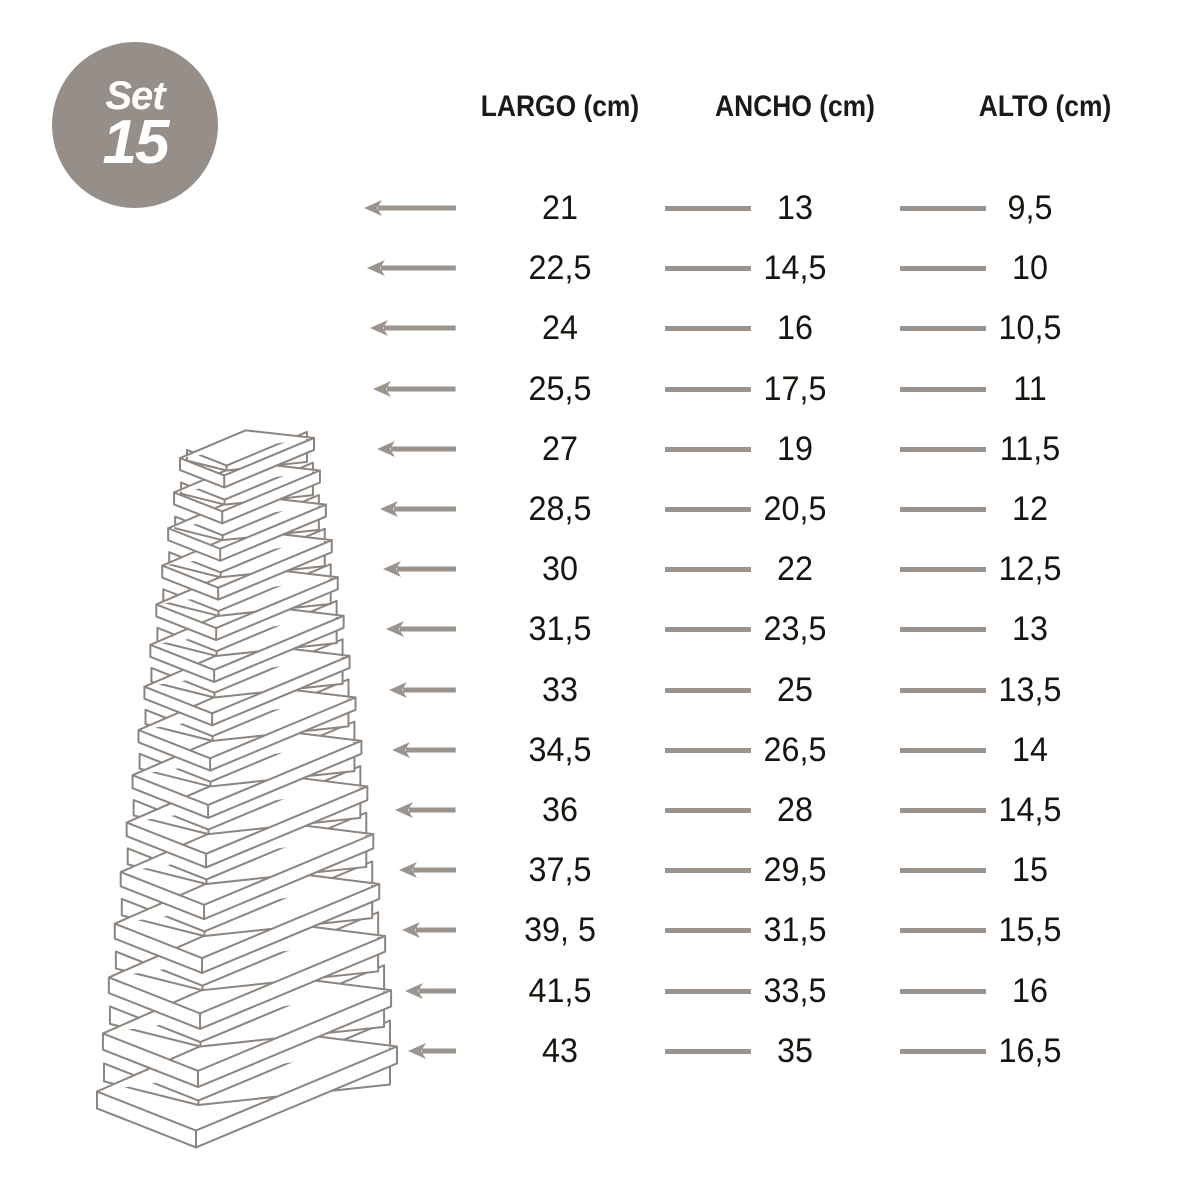 The width and height of the screenshot is (1200, 1200). What do you see at coordinates (795, 388) in the screenshot?
I see `cell-ancho: 17,5` at bounding box center [795, 388].